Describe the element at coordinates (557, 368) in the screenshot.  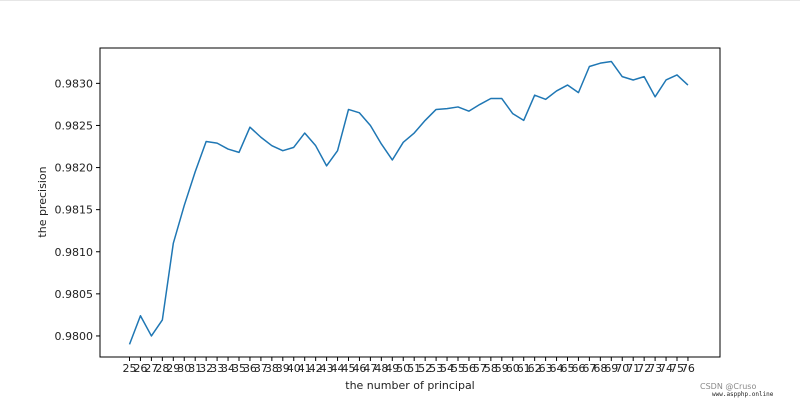
I see `x-tick-label: 64` at that location.